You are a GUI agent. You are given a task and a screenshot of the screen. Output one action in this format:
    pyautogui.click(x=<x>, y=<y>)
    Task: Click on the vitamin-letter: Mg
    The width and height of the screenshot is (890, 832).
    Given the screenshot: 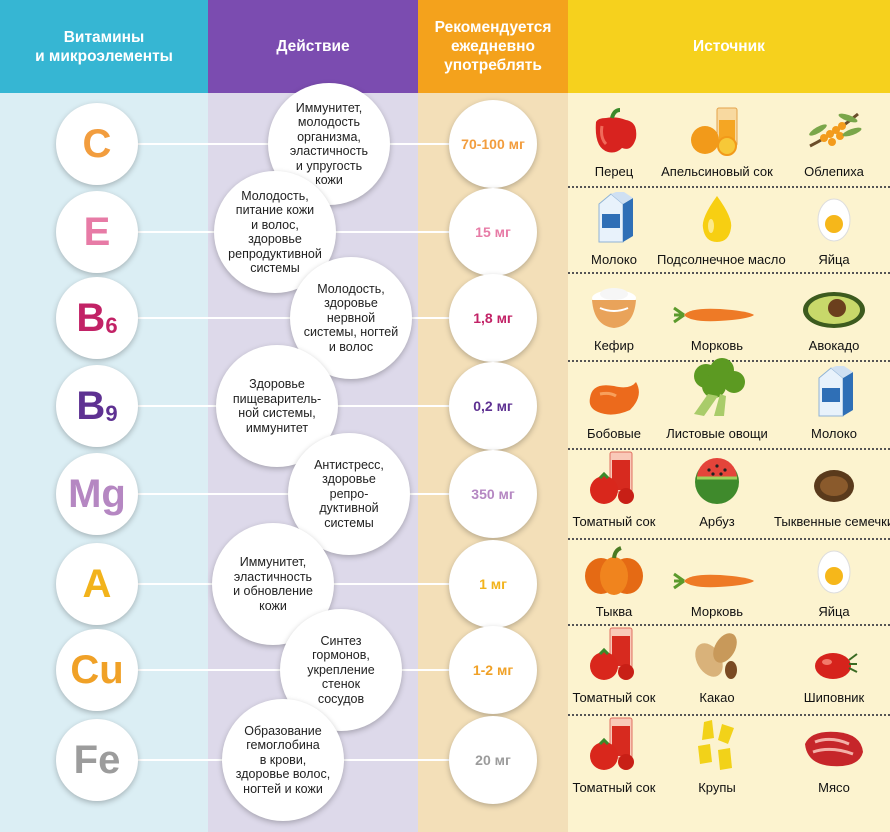 What is the action you would take?
    pyautogui.click(x=97, y=493)
    